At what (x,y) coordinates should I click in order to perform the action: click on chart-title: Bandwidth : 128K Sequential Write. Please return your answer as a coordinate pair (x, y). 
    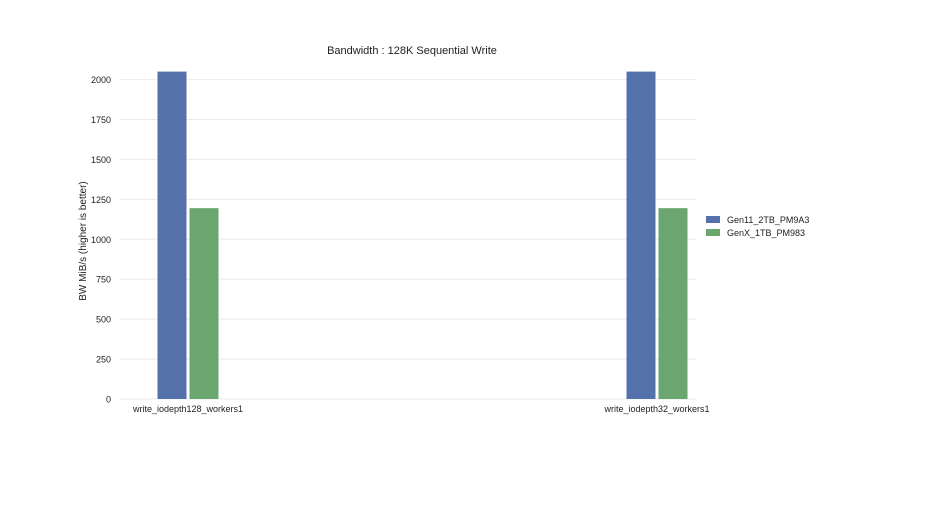
    Looking at the image, I should click on (412, 51).